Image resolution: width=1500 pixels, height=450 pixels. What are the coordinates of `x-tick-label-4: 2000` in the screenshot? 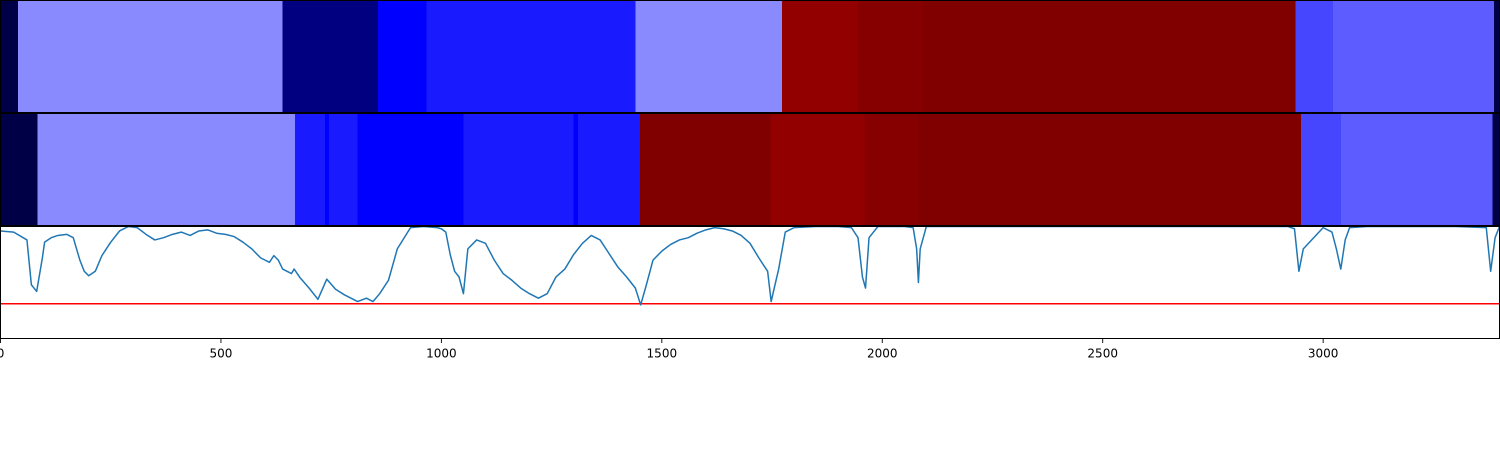 It's located at (882, 354).